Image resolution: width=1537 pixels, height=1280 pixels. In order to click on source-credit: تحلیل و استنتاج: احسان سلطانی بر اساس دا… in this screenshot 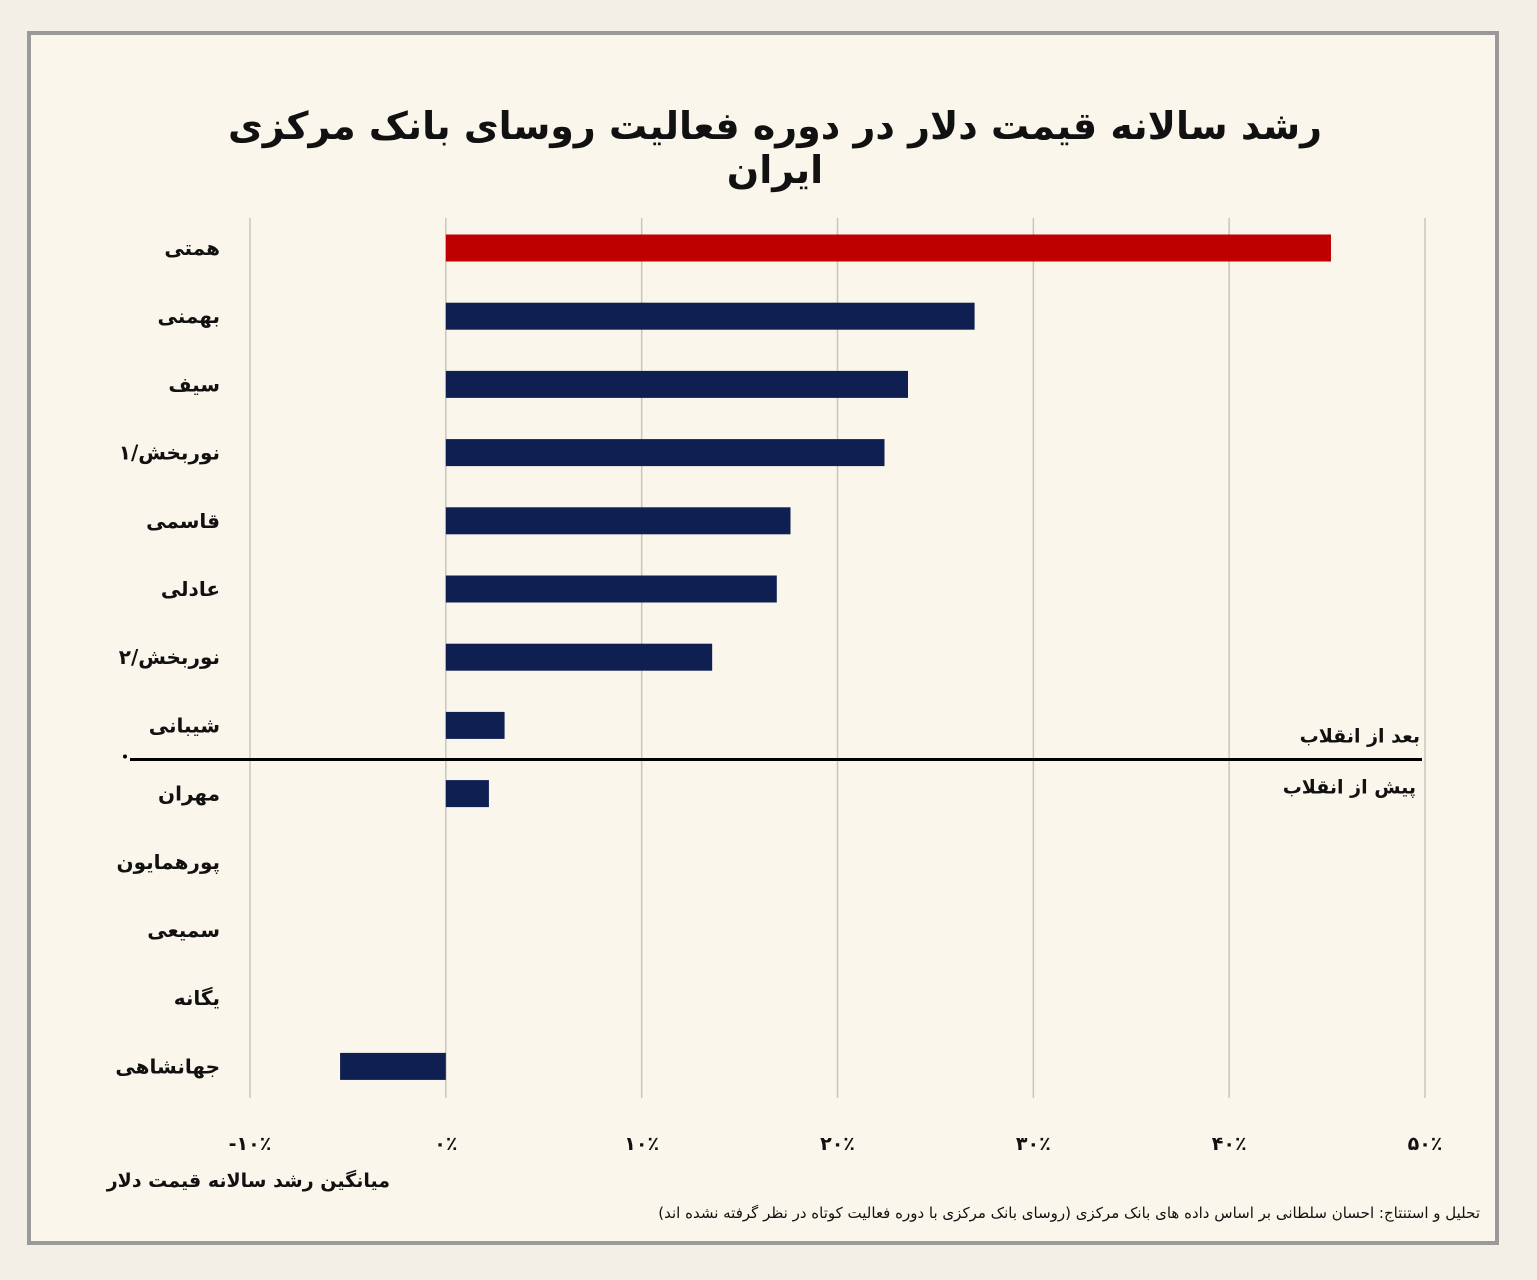, I will do `click(1069, 1213)`.